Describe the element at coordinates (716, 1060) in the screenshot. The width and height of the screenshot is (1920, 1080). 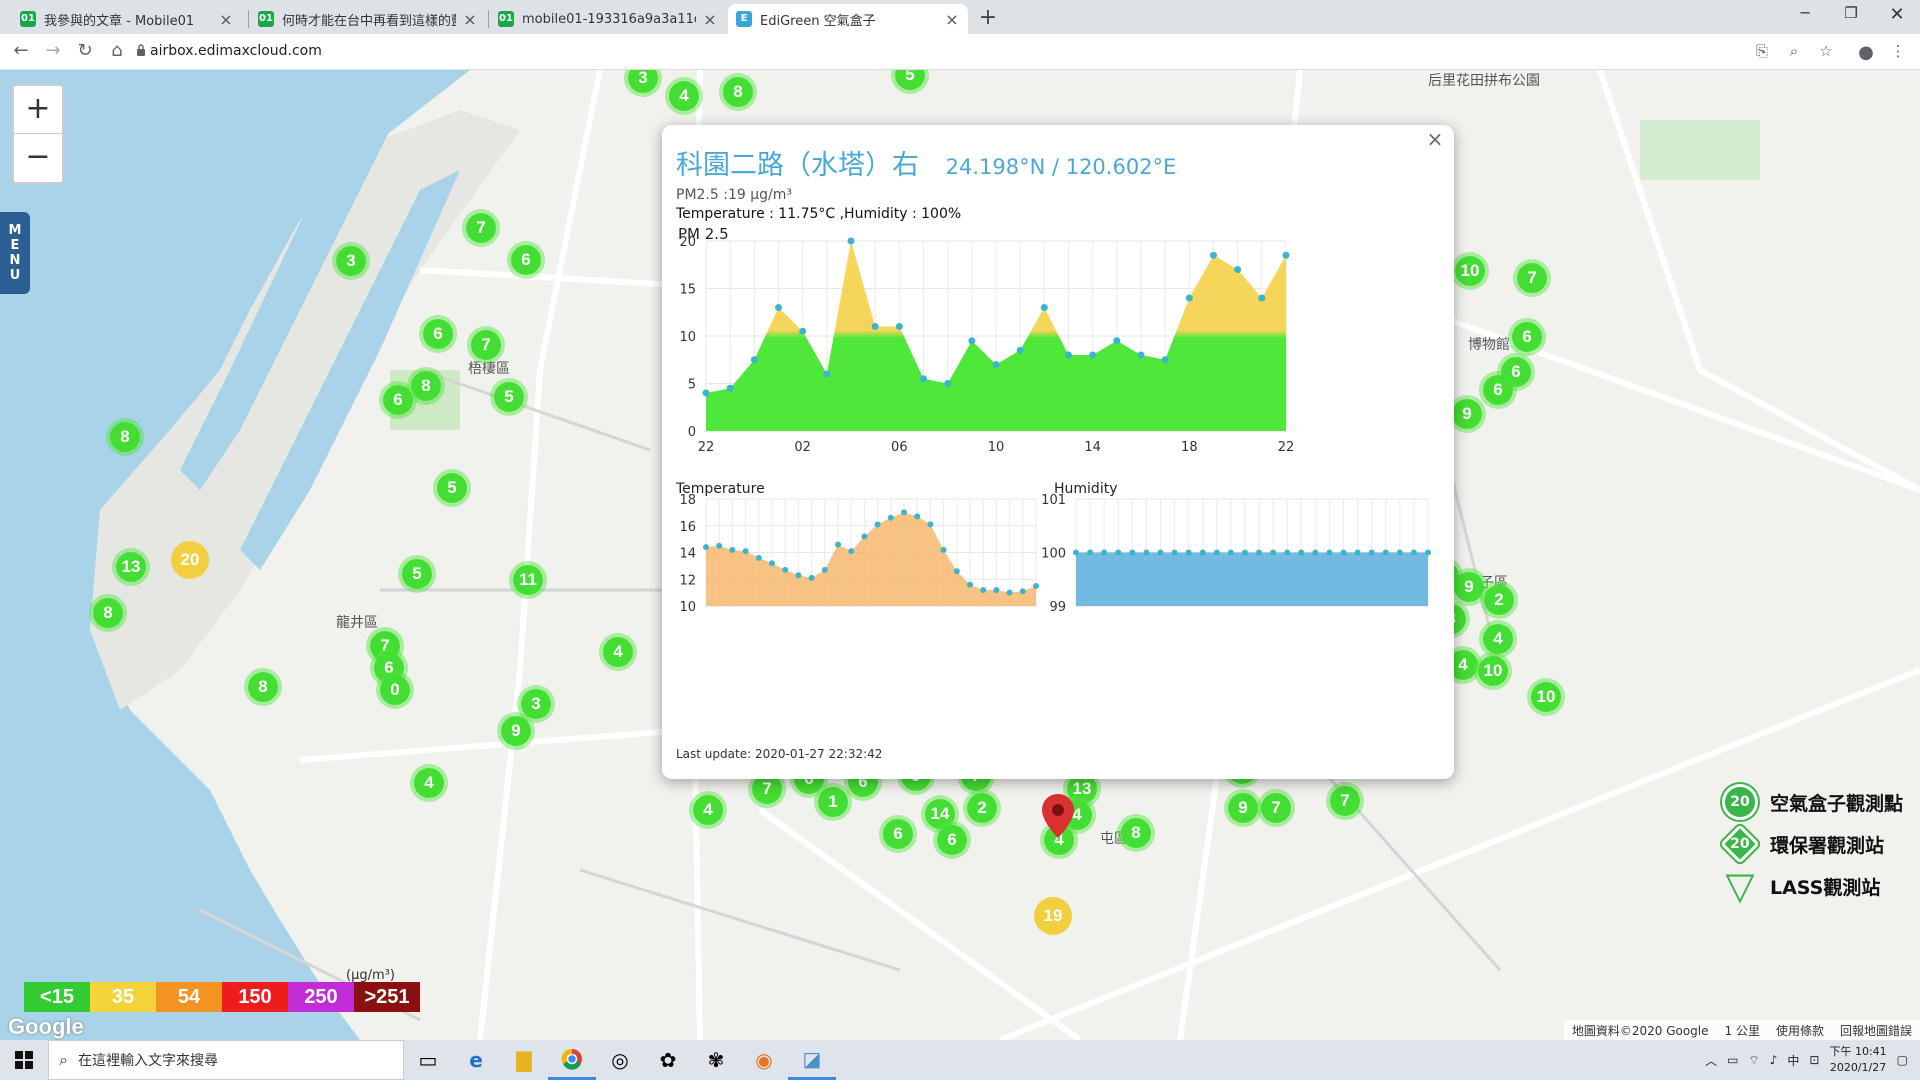
I see `app-icon: ✾` at that location.